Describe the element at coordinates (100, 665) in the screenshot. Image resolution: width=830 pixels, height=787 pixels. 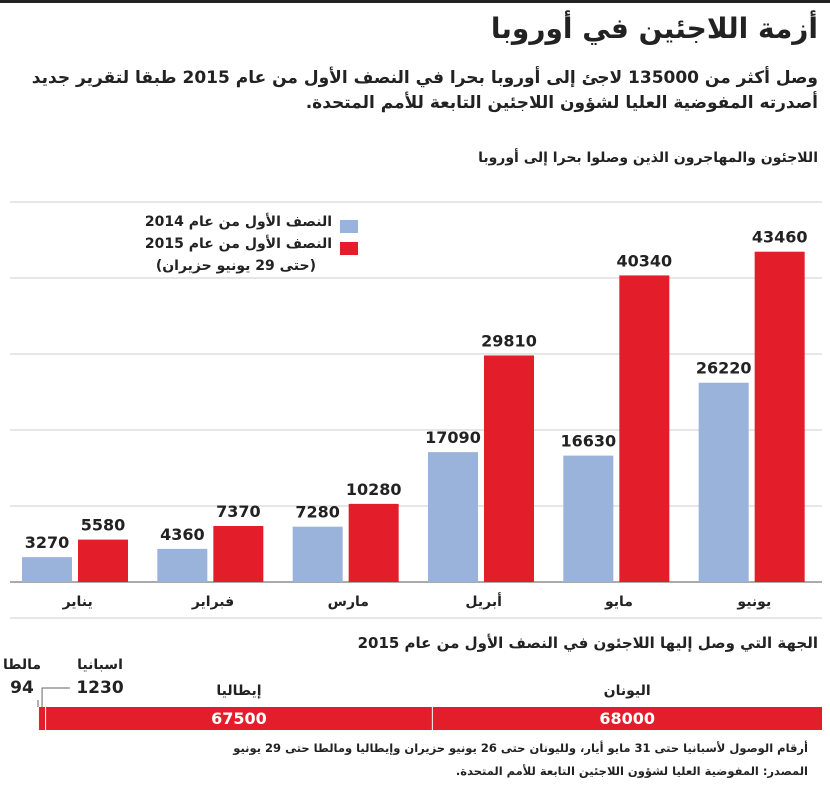
I see `segment-name: اسبانيا` at that location.